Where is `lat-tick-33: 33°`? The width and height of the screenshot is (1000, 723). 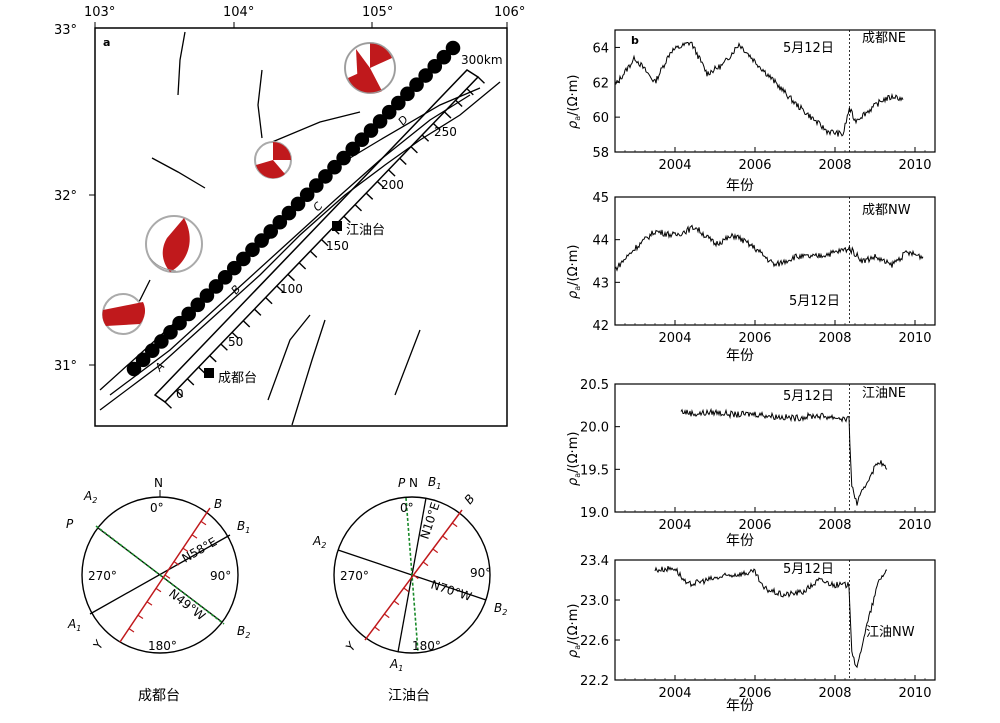
lat-tick-33: 33° is located at coordinates (65, 30).